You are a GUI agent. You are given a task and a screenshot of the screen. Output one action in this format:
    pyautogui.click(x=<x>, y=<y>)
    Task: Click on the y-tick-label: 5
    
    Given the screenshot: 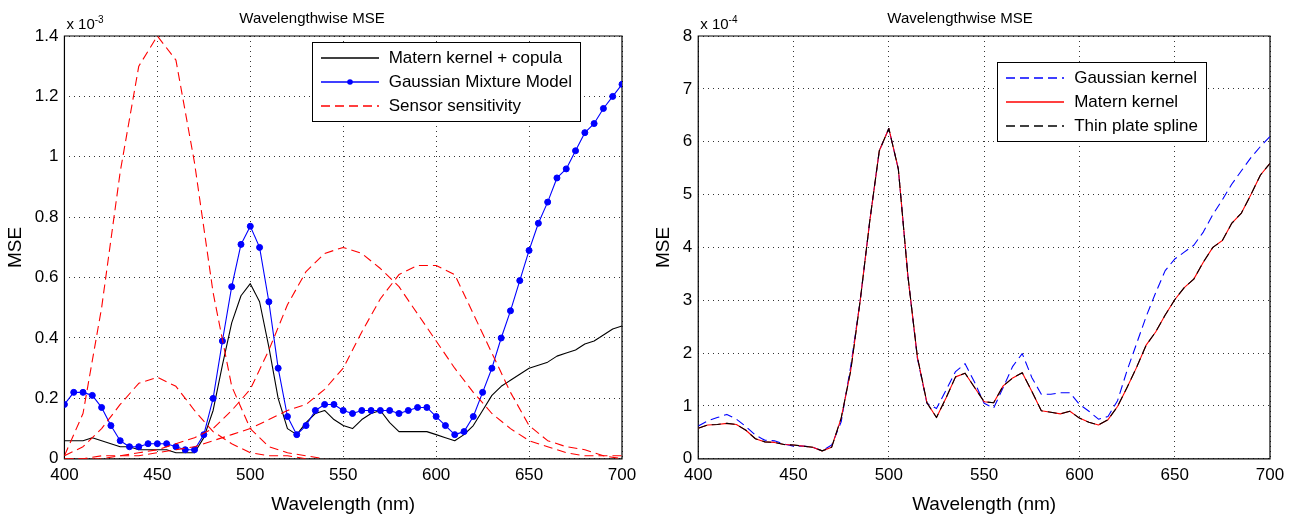 What is the action you would take?
    pyautogui.click(x=687, y=194)
    